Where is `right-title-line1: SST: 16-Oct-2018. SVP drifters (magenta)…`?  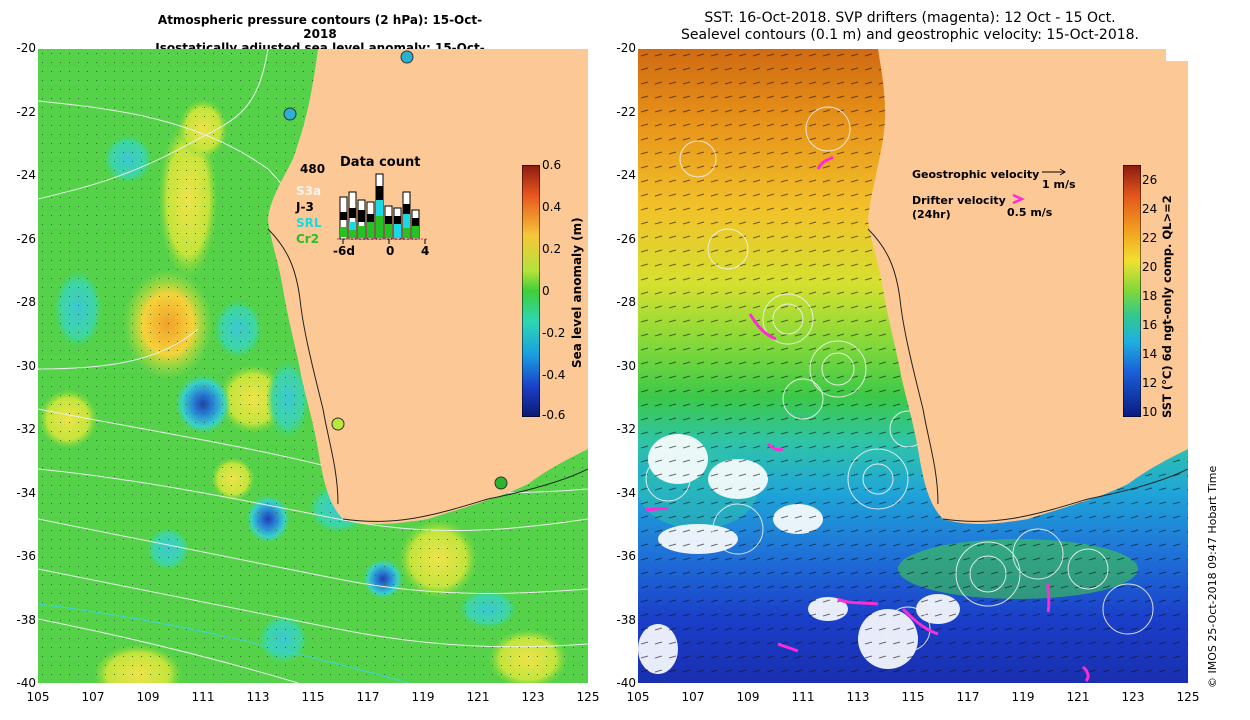
right-title-line1: SST: 16-Oct-2018. SVP drifters (magenta)… is located at coordinates (910, 18).